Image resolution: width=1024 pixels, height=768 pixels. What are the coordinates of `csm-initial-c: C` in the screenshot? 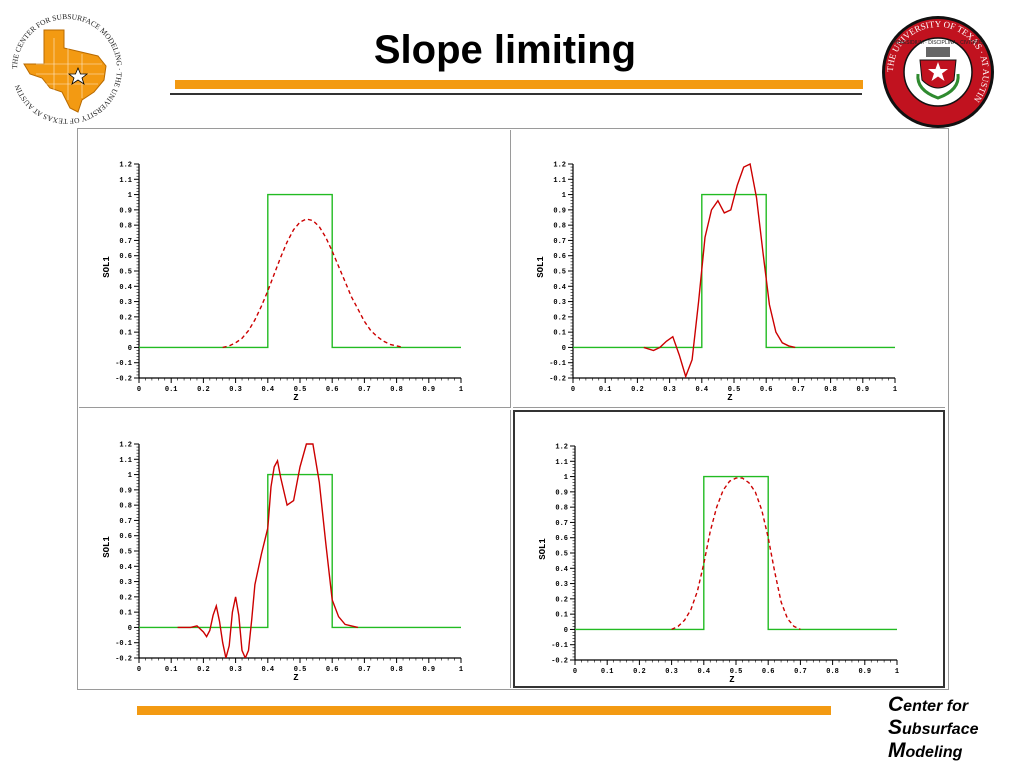 It's located at (896, 704).